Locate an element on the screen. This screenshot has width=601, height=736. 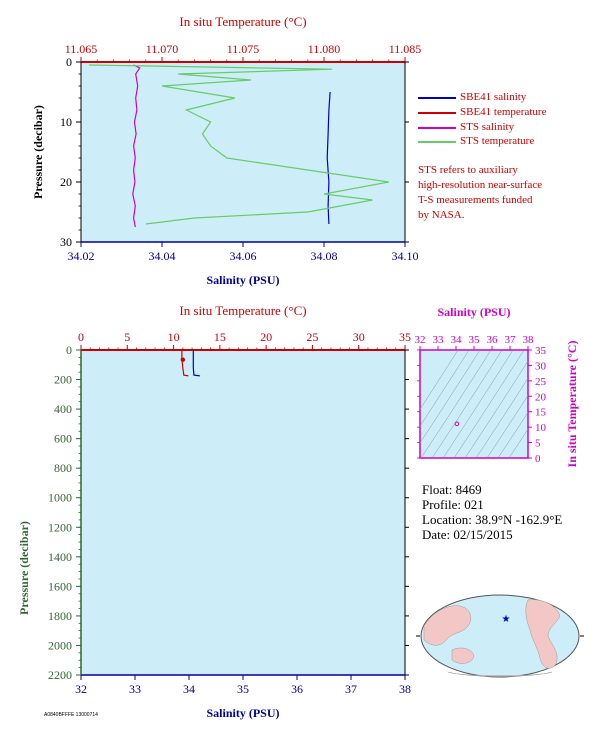
lower-salinity-tick-label: 38 is located at coordinates (405, 689).